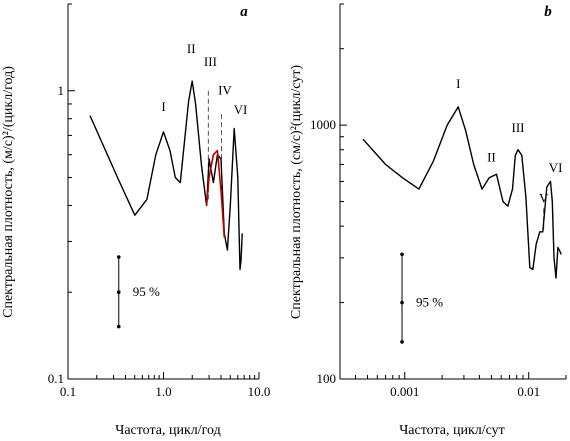  What do you see at coordinates (548, 12) in the screenshot?
I see `panel-letter: b` at bounding box center [548, 12].